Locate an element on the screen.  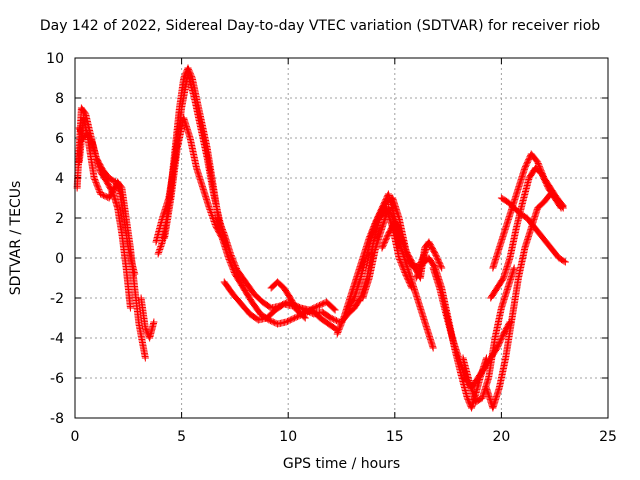
y-tick-label: -6 is located at coordinates (57, 379).